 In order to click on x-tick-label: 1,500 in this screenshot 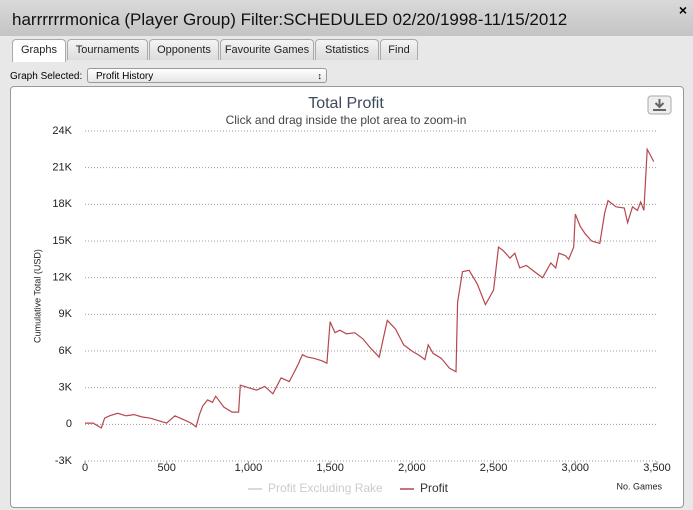, I will do `click(330, 468)`.